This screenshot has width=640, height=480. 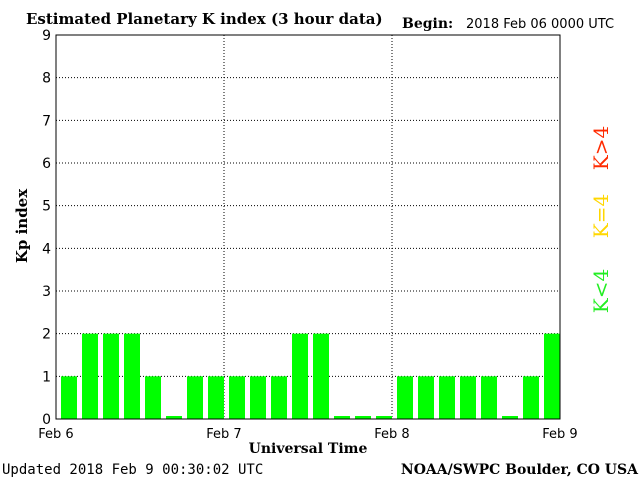 I want to click on y-tick-label: 7, so click(x=46, y=121).